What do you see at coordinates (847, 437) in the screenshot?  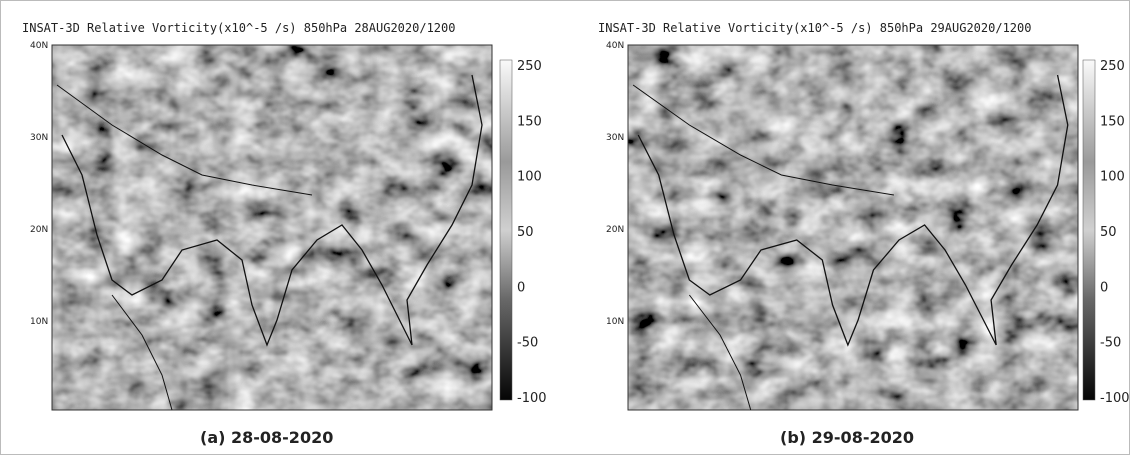 I see `caption: (b) 29-08-2020` at bounding box center [847, 437].